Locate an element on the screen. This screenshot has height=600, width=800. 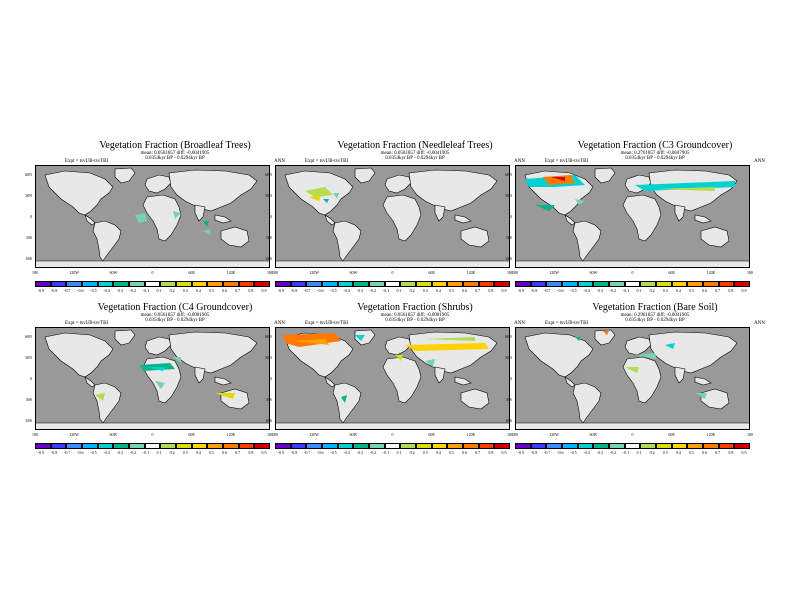
lon-tick-label: 60E is located at coordinates (191, 272).